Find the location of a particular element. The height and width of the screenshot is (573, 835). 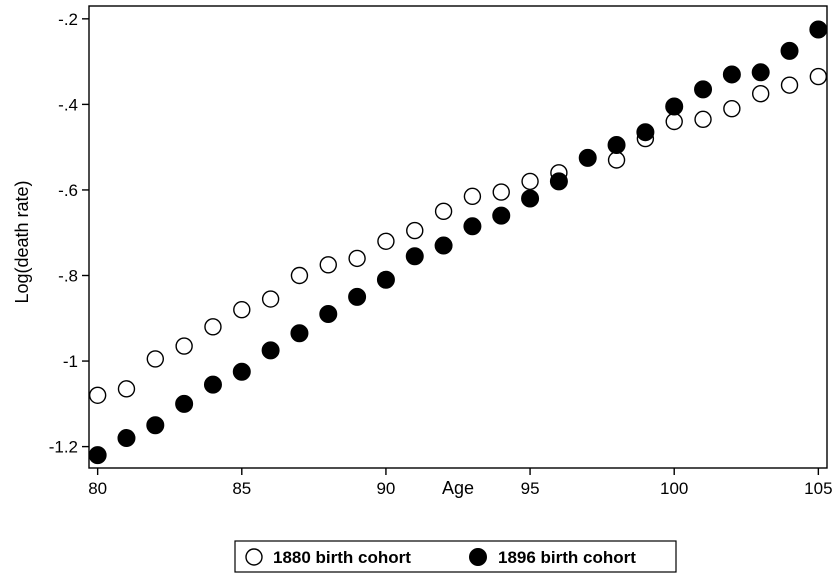

y-tick-label: -.4 is located at coordinates (68, 104).